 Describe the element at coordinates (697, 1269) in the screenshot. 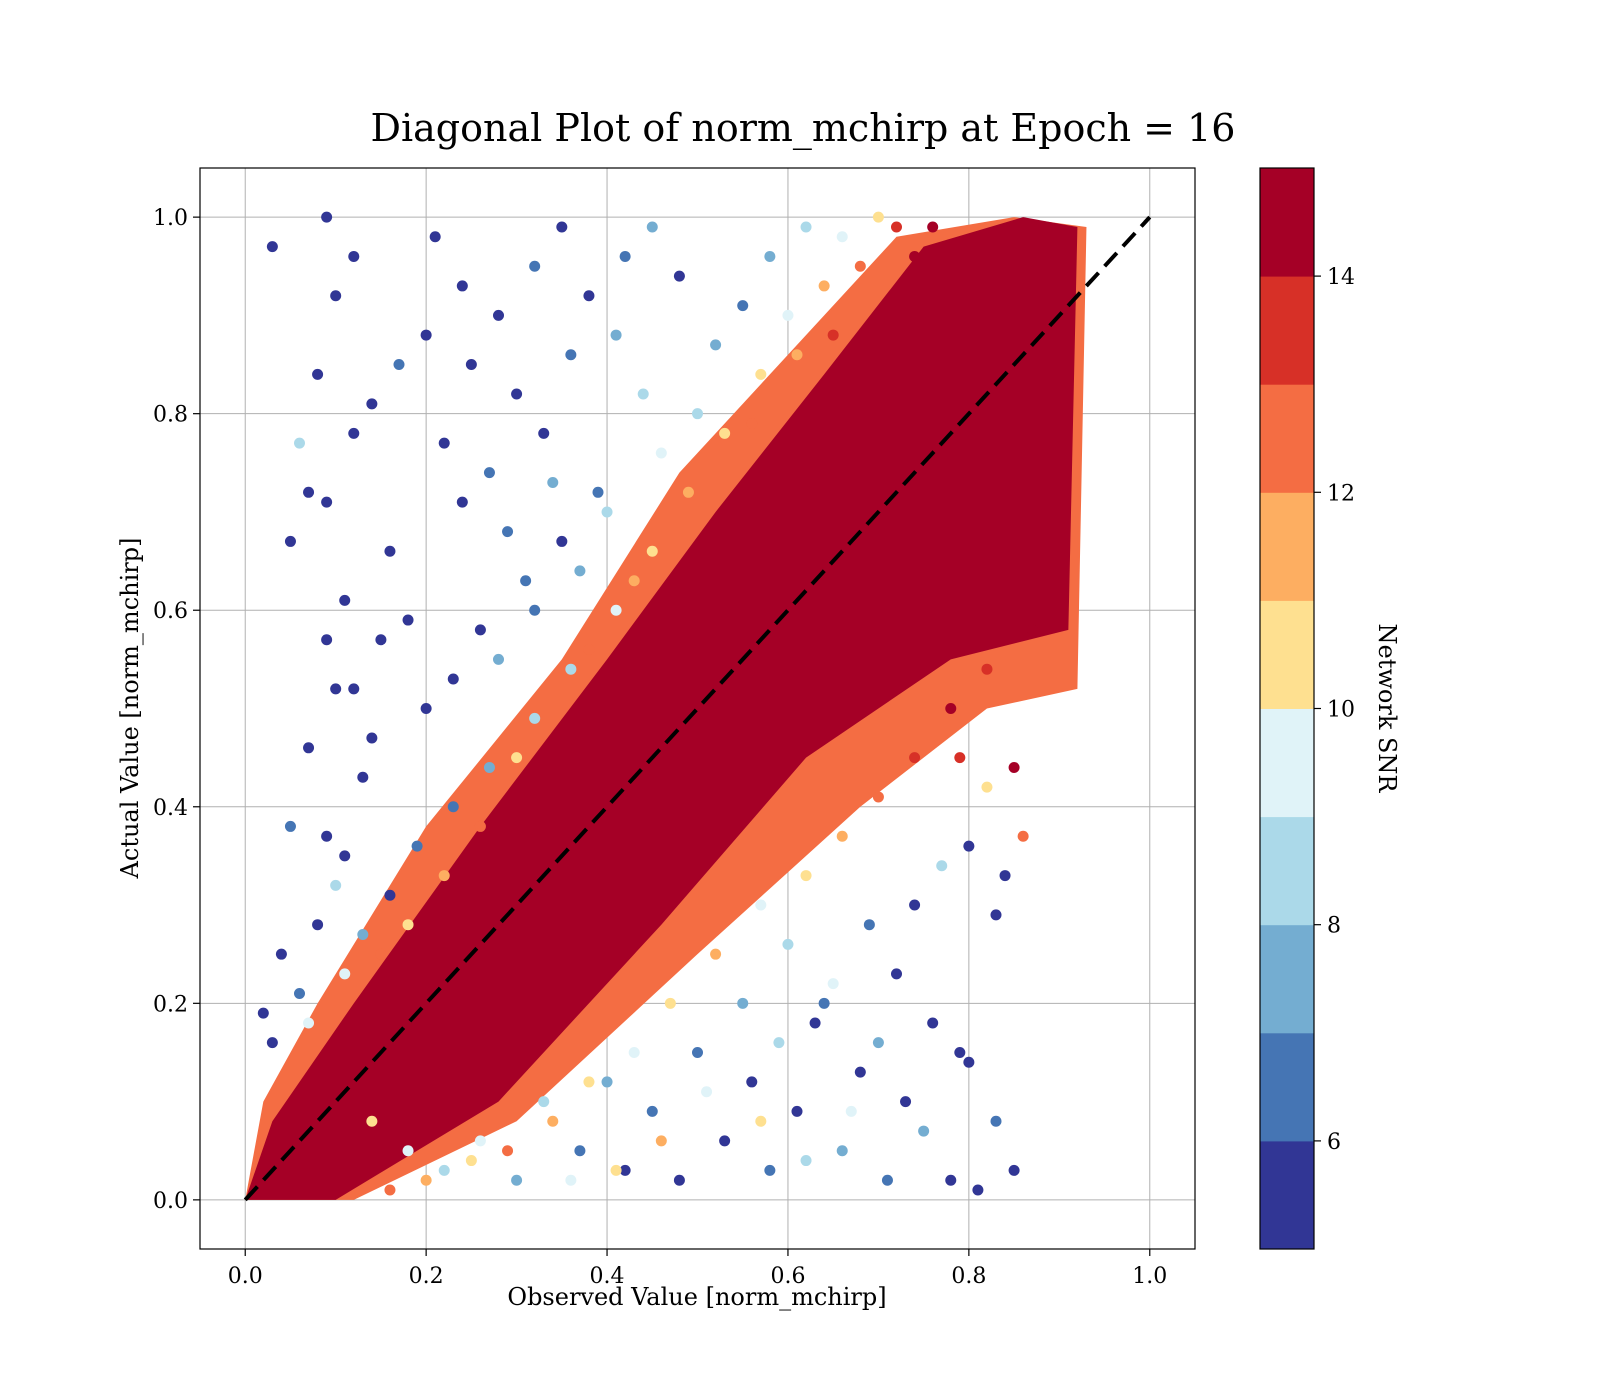

I see `x-axis-ticks: 0.0 0.2 0.4 0.6 0.8 1.0` at that location.